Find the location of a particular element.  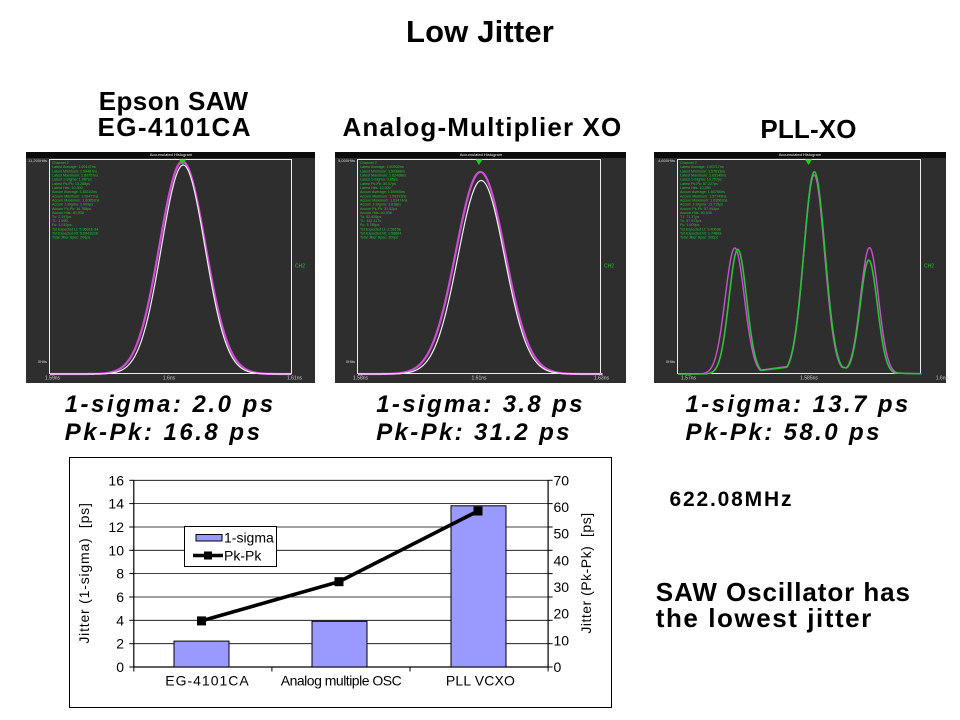

svg-text: Pk-Pk is located at coordinates (243, 556).